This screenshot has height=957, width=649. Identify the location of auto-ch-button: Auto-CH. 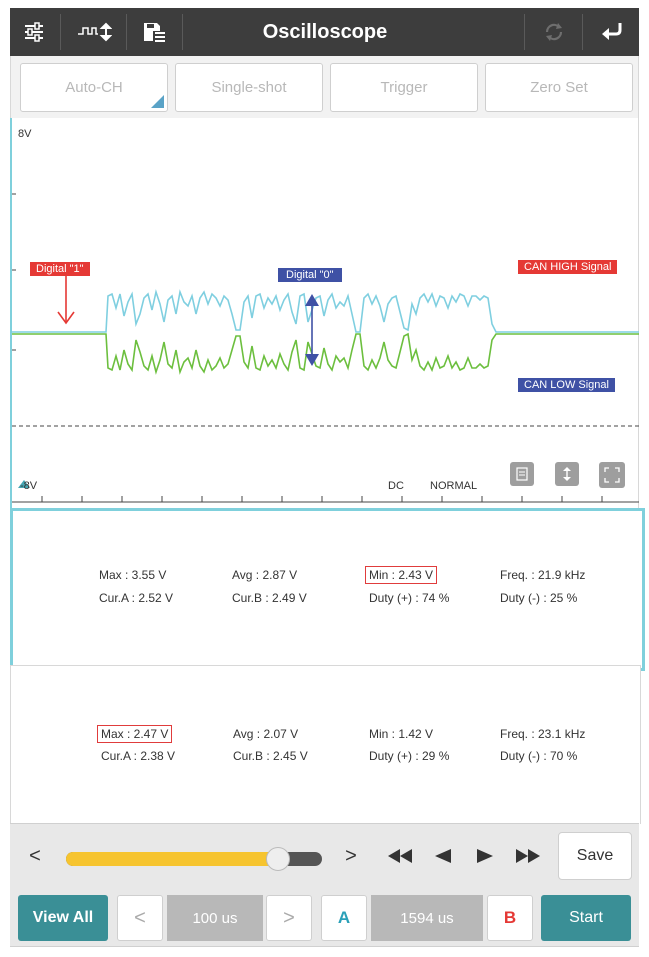
(94, 87).